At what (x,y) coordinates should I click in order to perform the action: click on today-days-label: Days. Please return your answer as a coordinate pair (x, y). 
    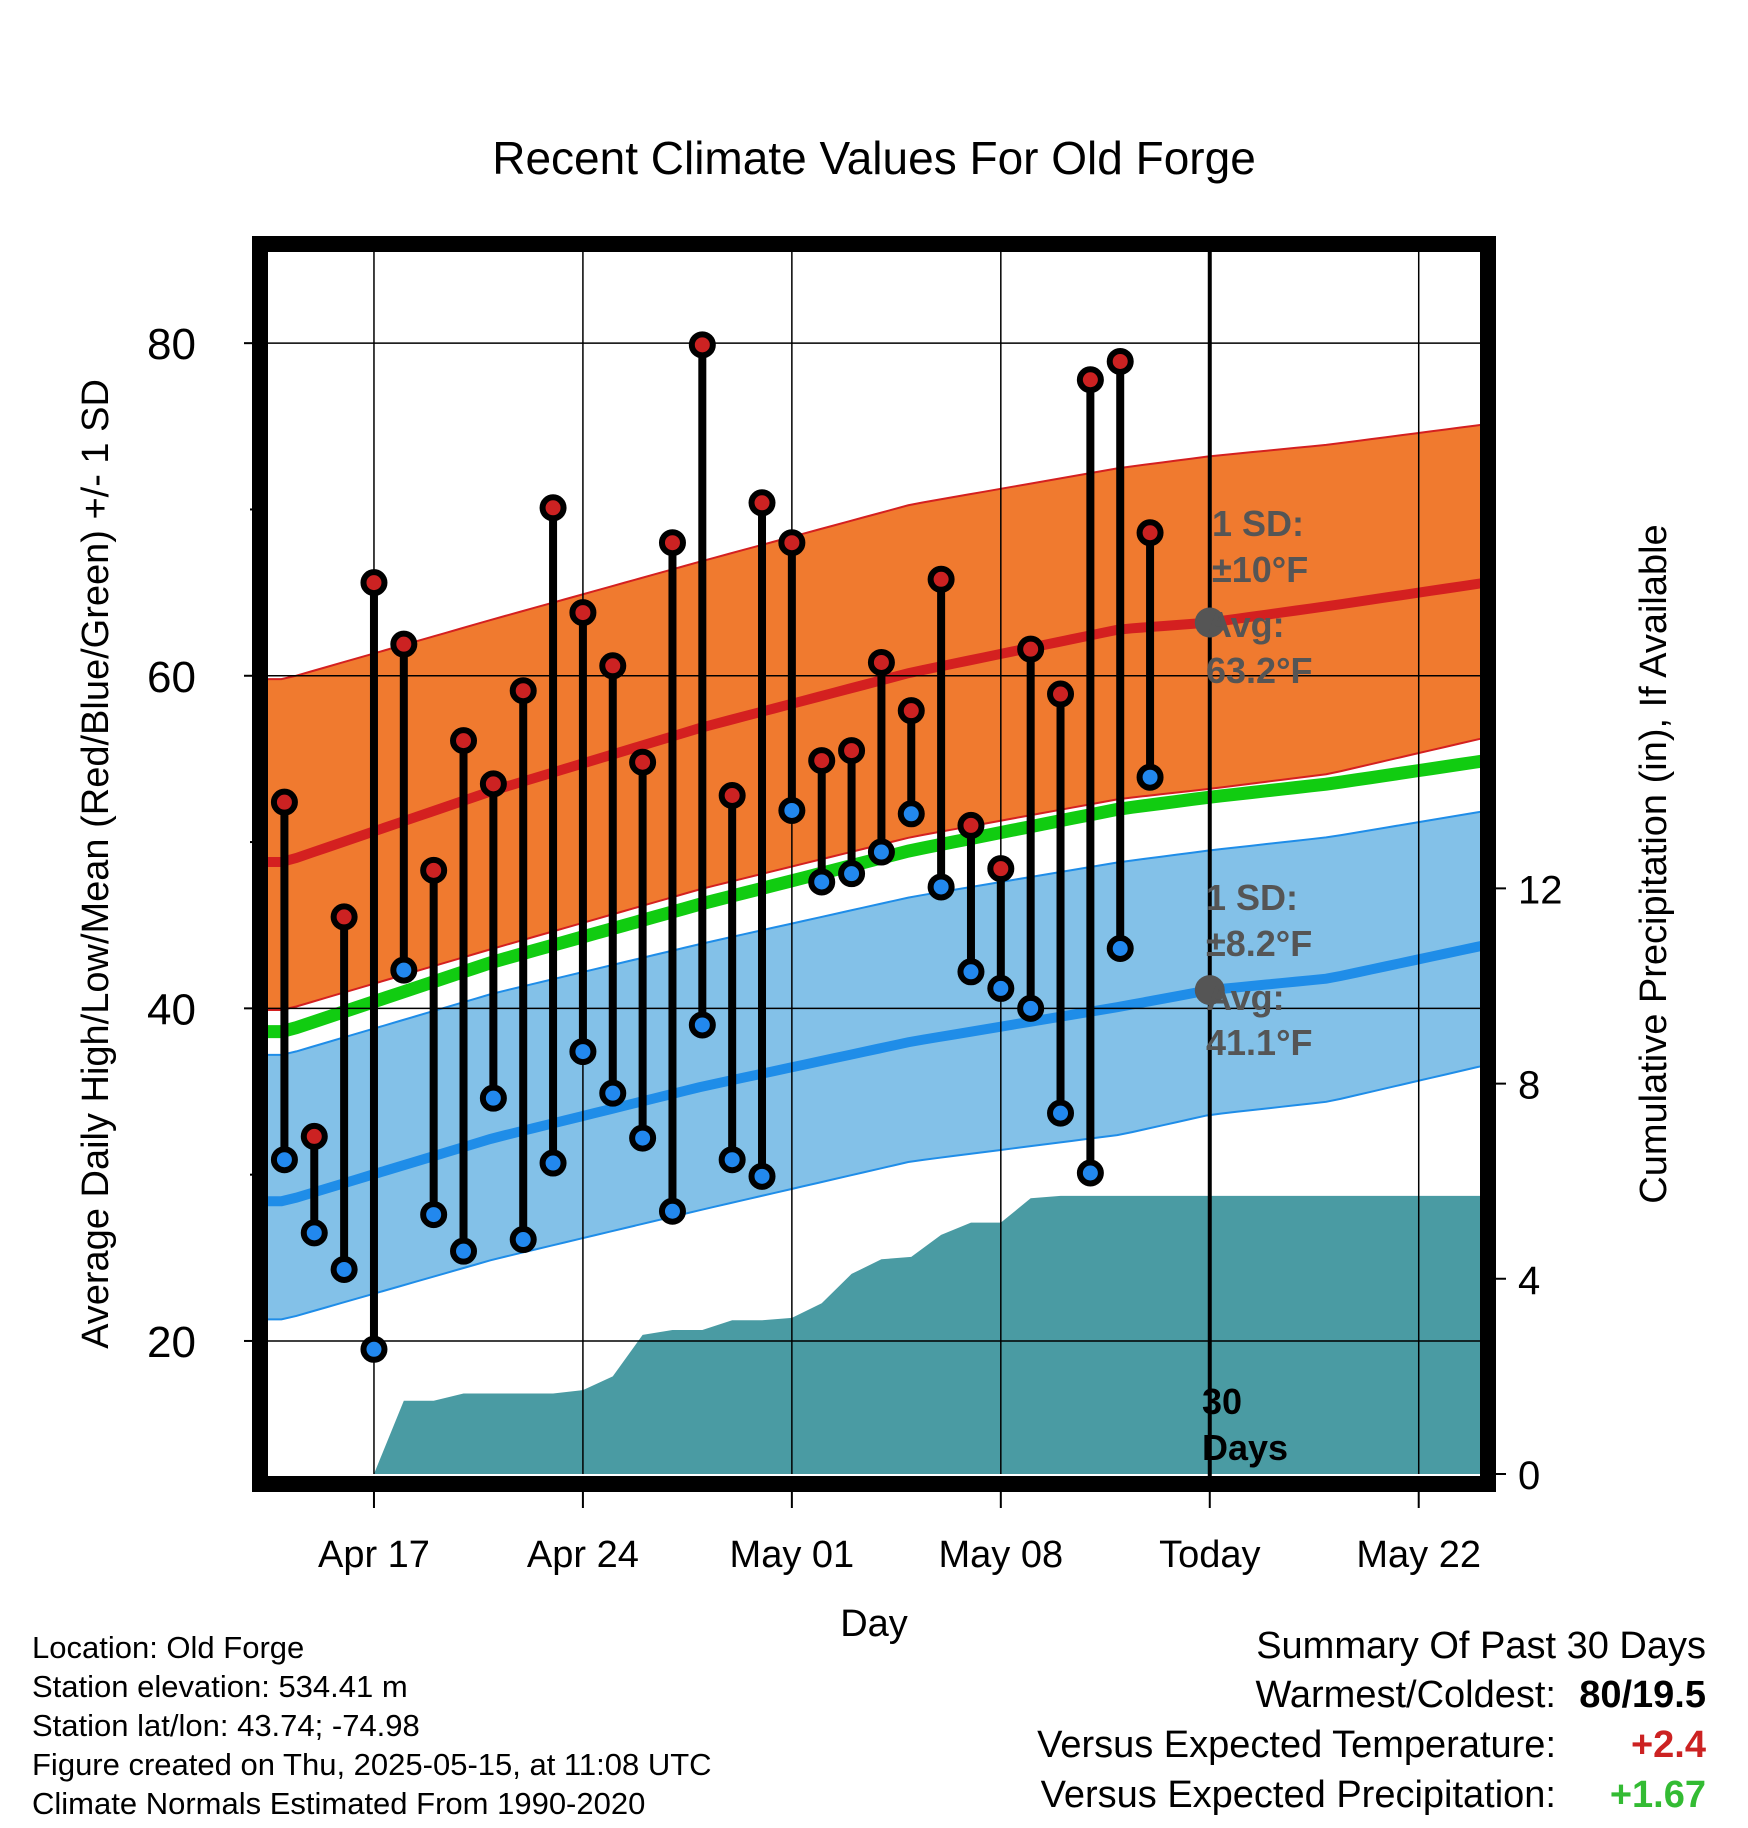
    Looking at the image, I should click on (1245, 1447).